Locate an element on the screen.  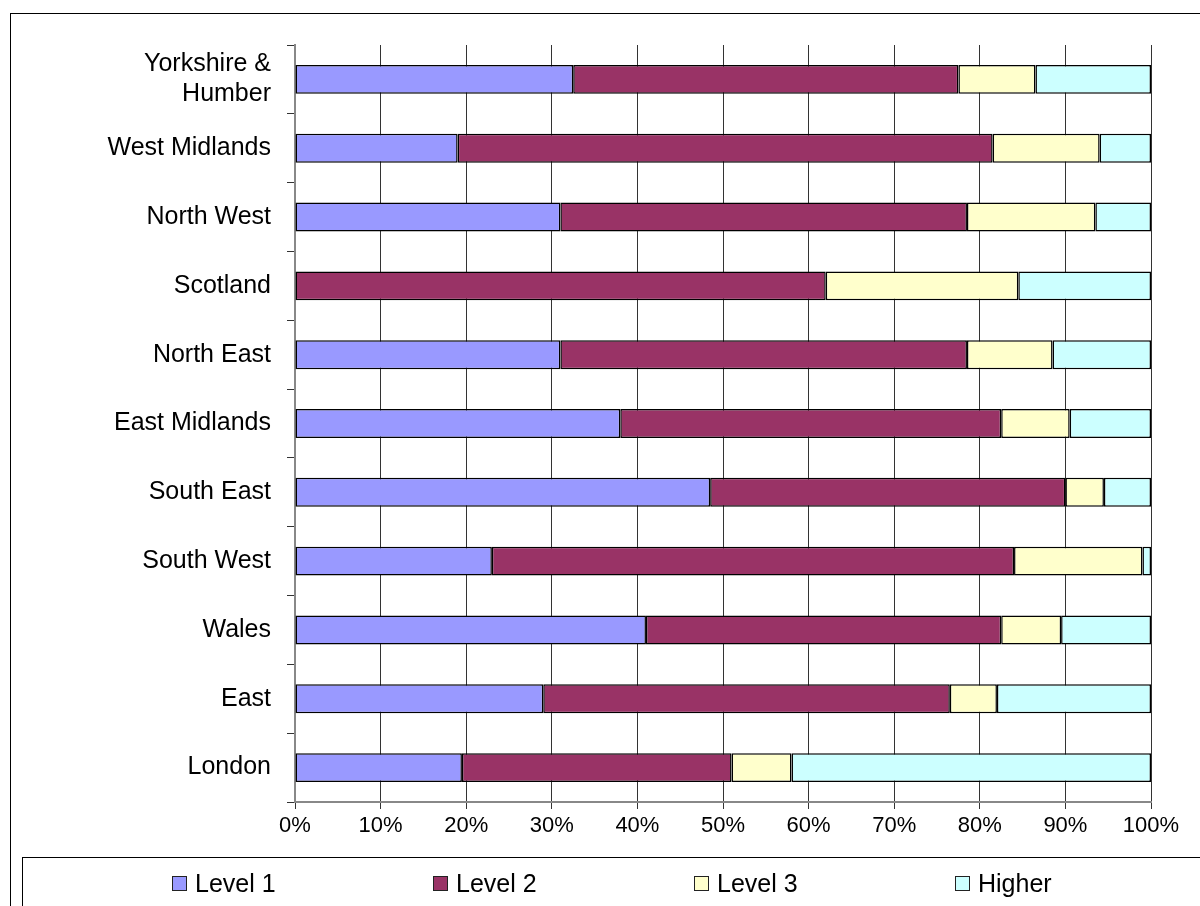
legend-label: Level 1 is located at coordinates (235, 883).